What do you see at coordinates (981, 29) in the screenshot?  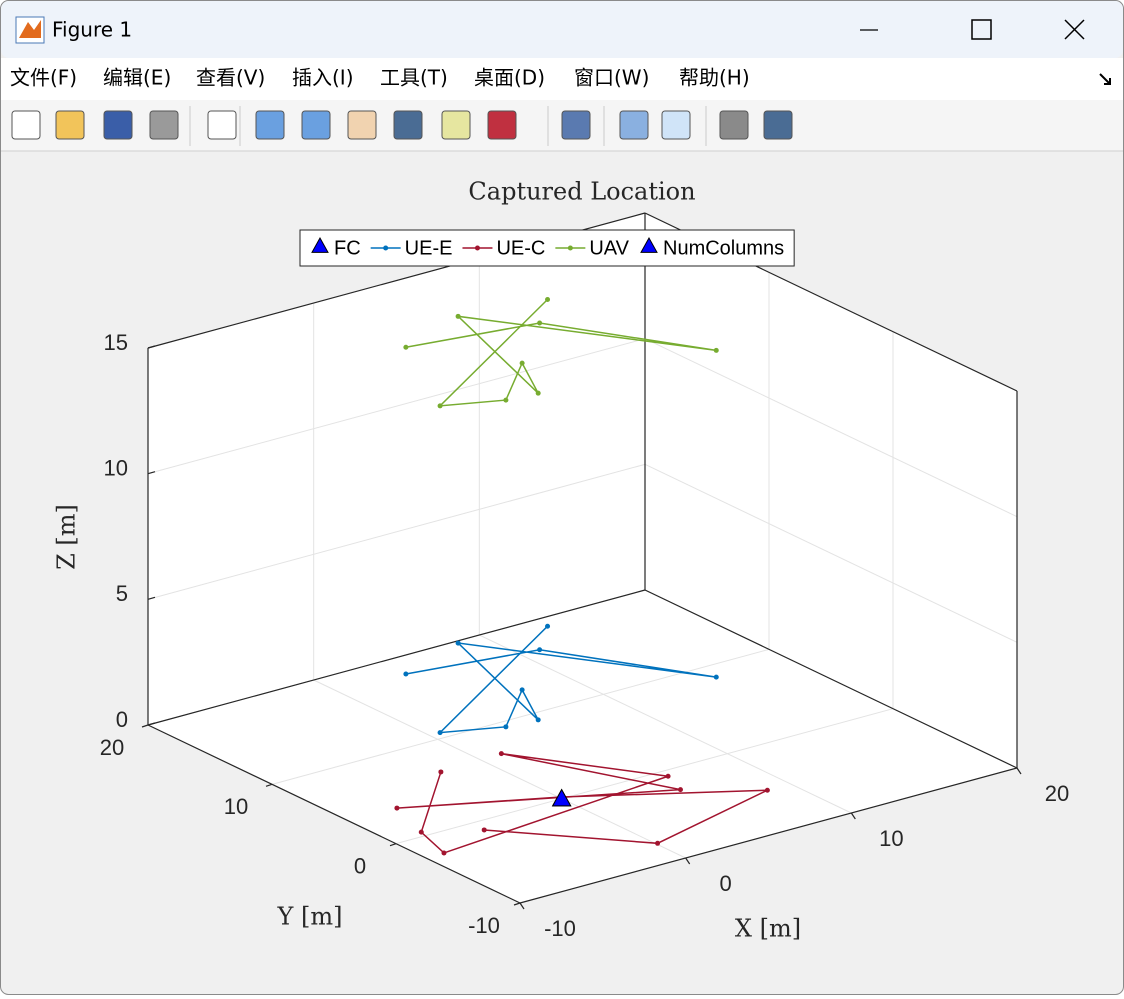 I see `maximize-button` at bounding box center [981, 29].